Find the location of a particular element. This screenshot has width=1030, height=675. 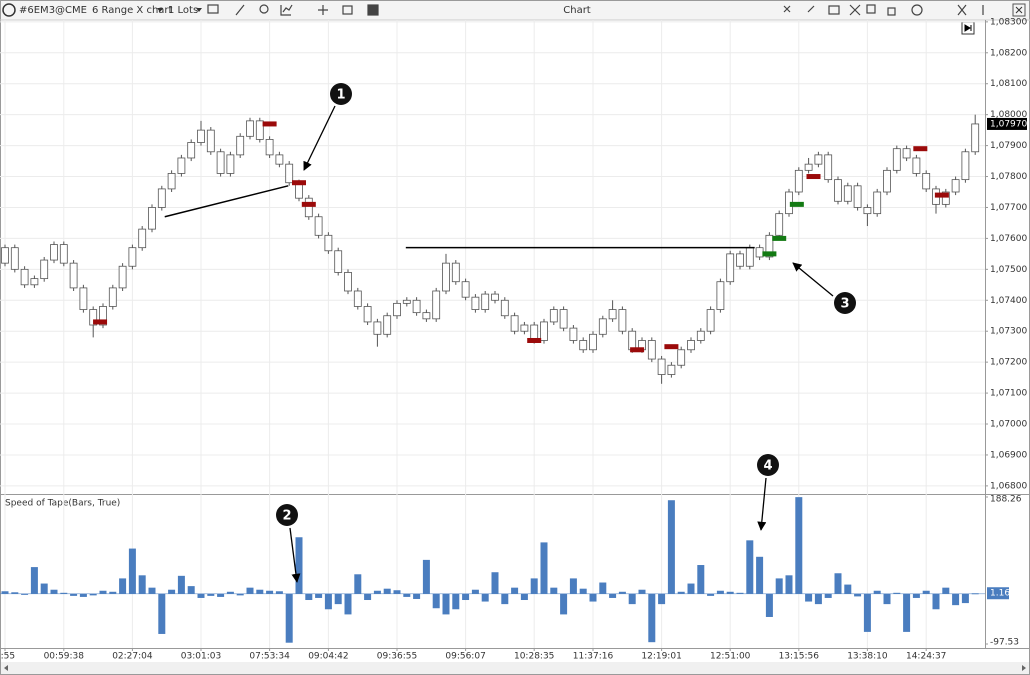

window-title: Chart is located at coordinates (577, 10).